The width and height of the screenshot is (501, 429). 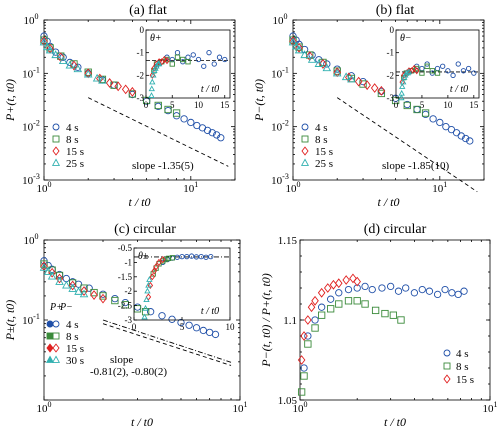 I want to click on legend-label: 4 s, so click(x=72, y=128).